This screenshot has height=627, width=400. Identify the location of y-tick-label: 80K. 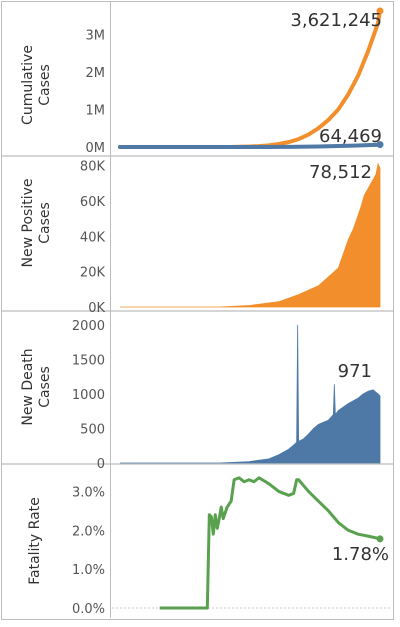
(93, 167).